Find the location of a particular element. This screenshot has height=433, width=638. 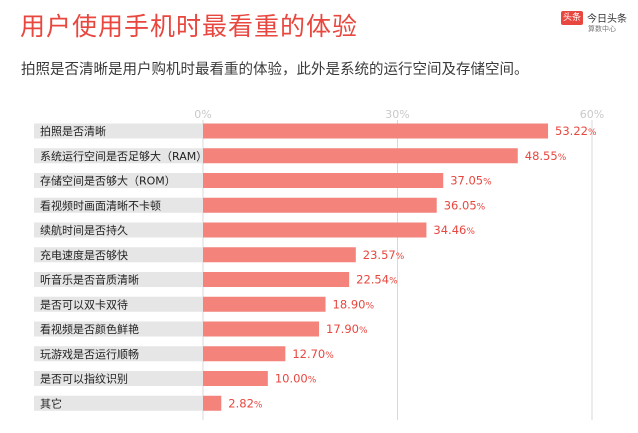

category-label: 系统运行空间是否足够大（RAM） is located at coordinates (123, 156).